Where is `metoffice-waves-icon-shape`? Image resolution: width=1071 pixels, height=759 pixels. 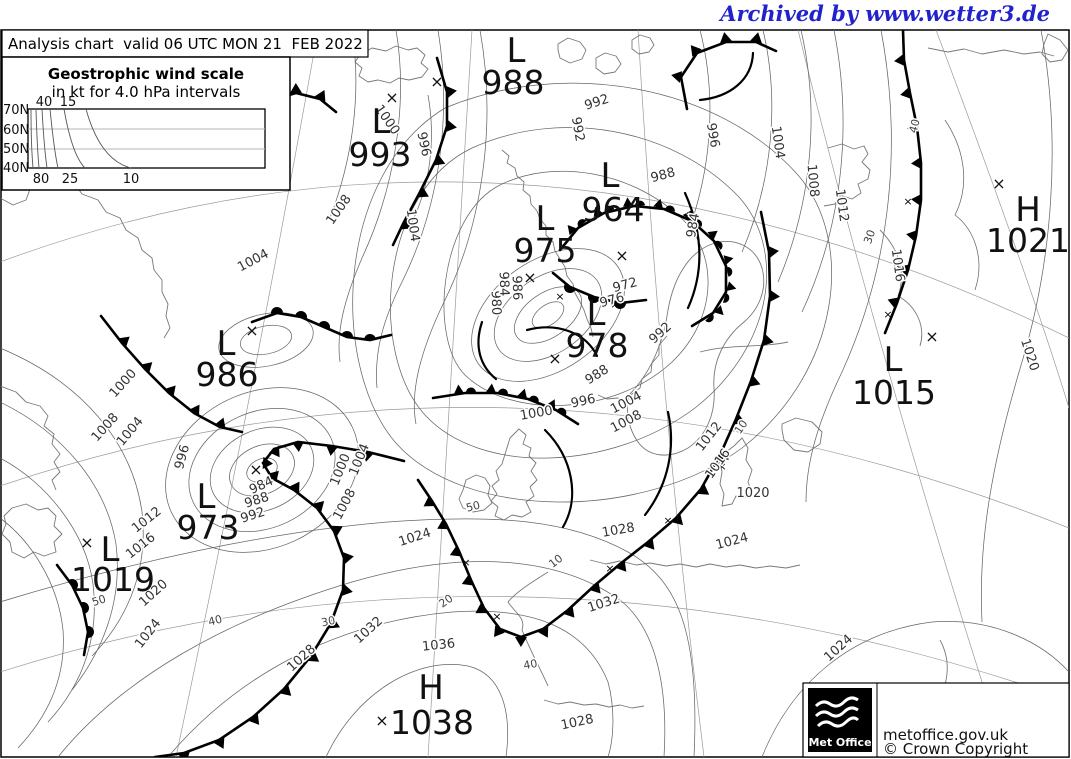
metoffice-waves-icon-shape is located at coordinates (838, 722).